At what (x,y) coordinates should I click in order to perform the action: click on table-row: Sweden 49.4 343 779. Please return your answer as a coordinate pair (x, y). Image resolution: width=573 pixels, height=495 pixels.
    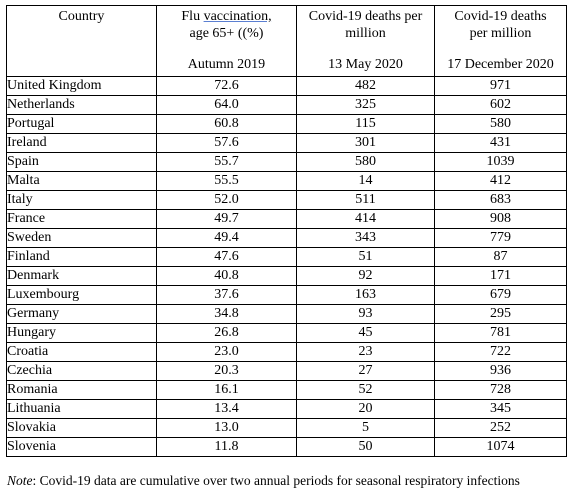
    Looking at the image, I should click on (286, 238).